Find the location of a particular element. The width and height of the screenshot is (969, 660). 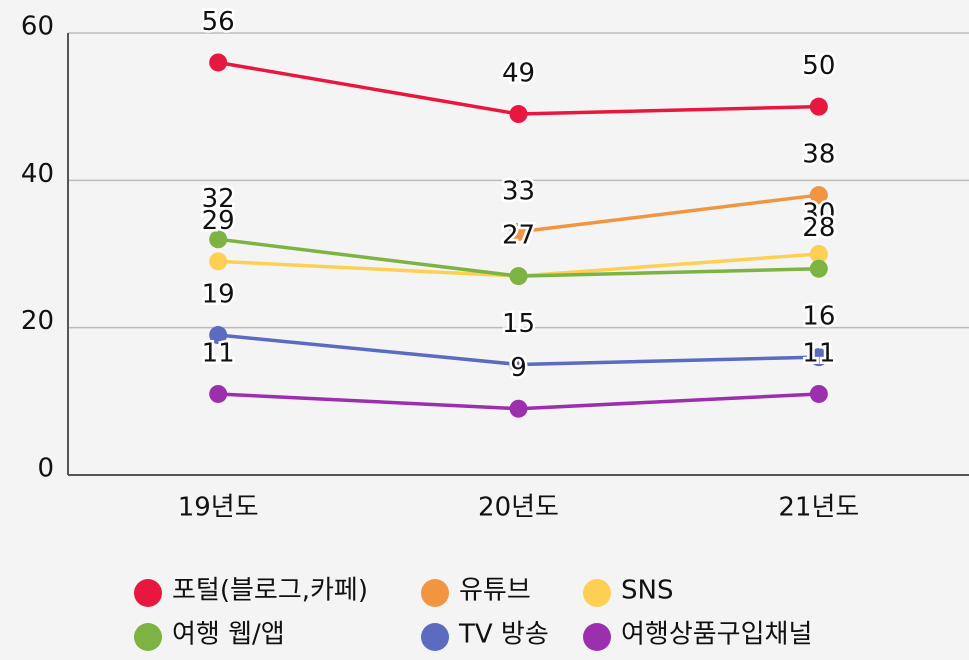

data-label: 30 is located at coordinates (818, 214).